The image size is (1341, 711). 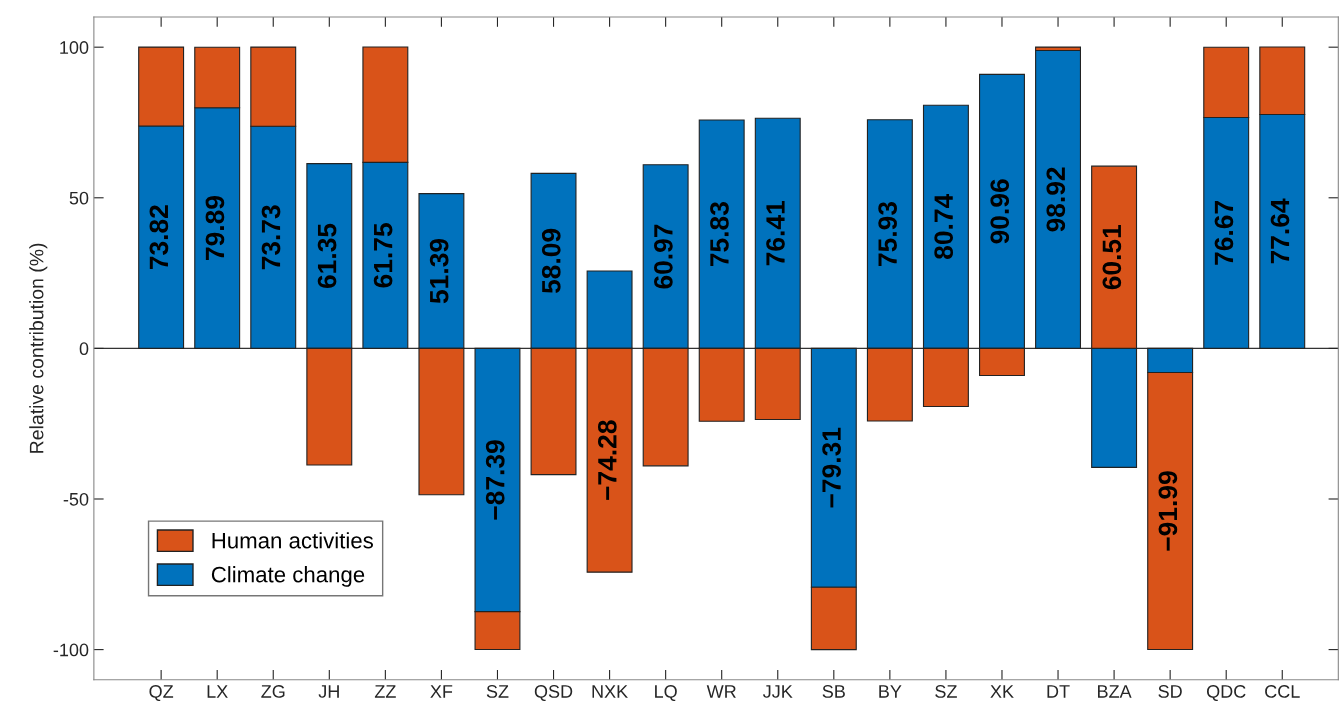 What do you see at coordinates (1168, 511) in the screenshot?
I see `data-label: −91.99` at bounding box center [1168, 511].